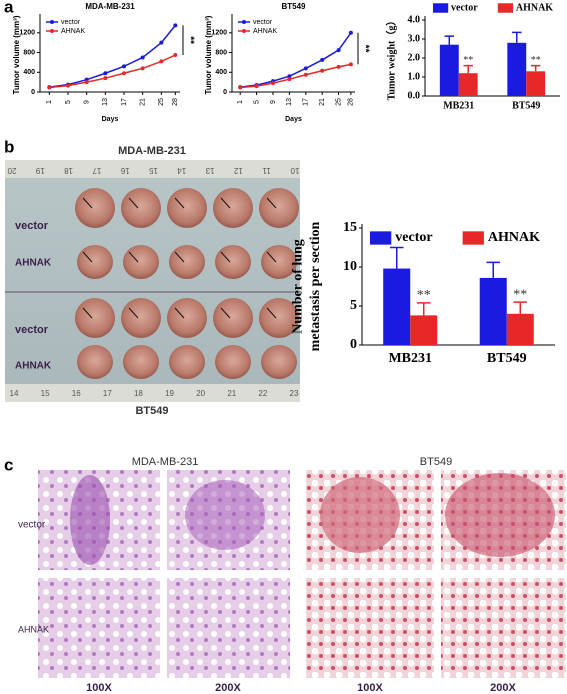 This screenshot has width=567, height=694. What do you see at coordinates (262, 393) in the screenshot?
I see `ruler-number: 22` at bounding box center [262, 393].